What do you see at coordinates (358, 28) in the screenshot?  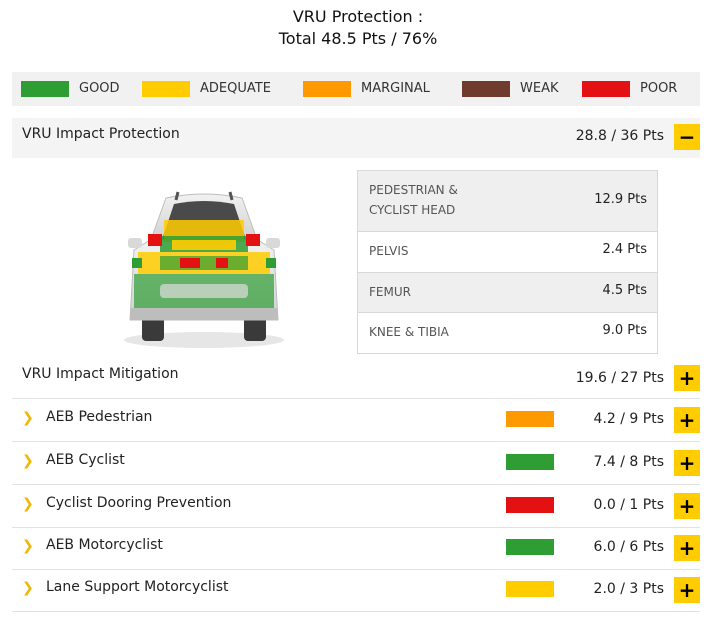 I see `page-title: VRU Protection : Total 48.5 Pts / 76%` at bounding box center [358, 28].